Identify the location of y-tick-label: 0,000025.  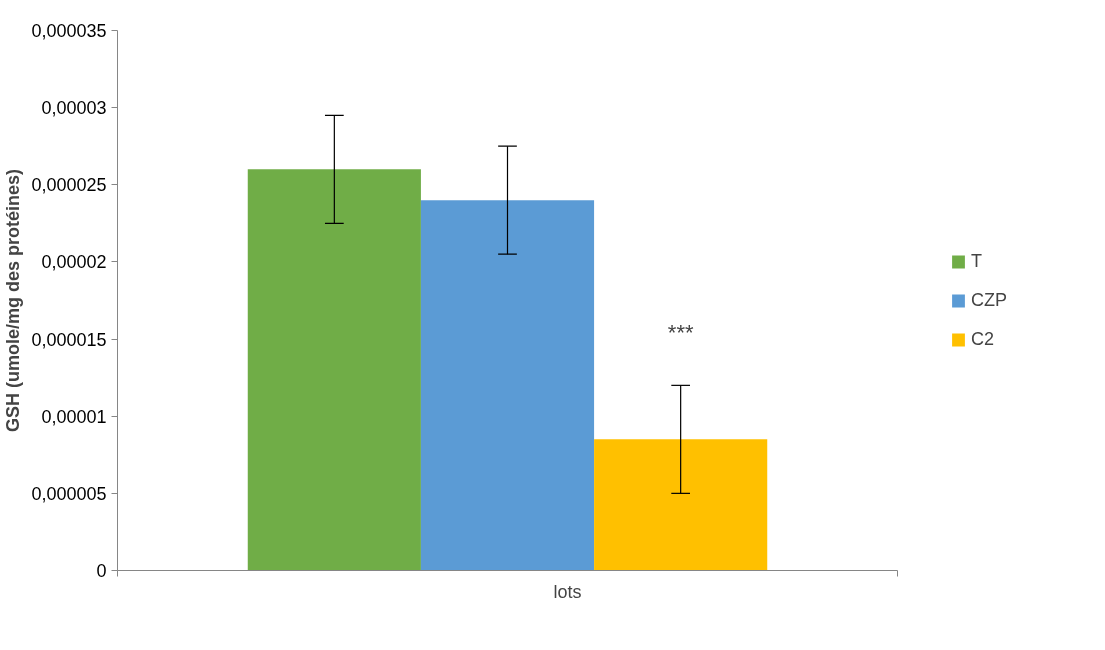
(69, 185).